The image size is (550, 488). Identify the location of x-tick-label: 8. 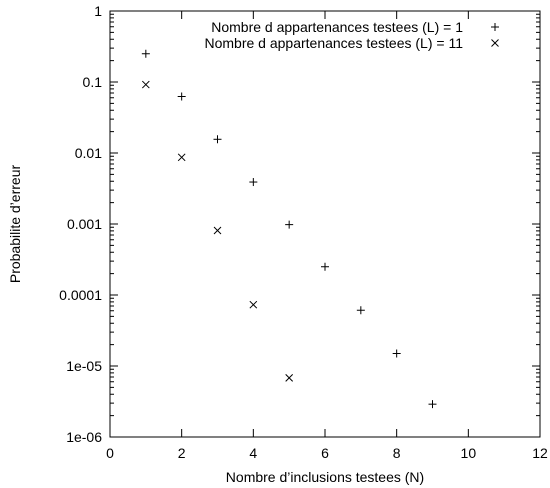
(397, 453).